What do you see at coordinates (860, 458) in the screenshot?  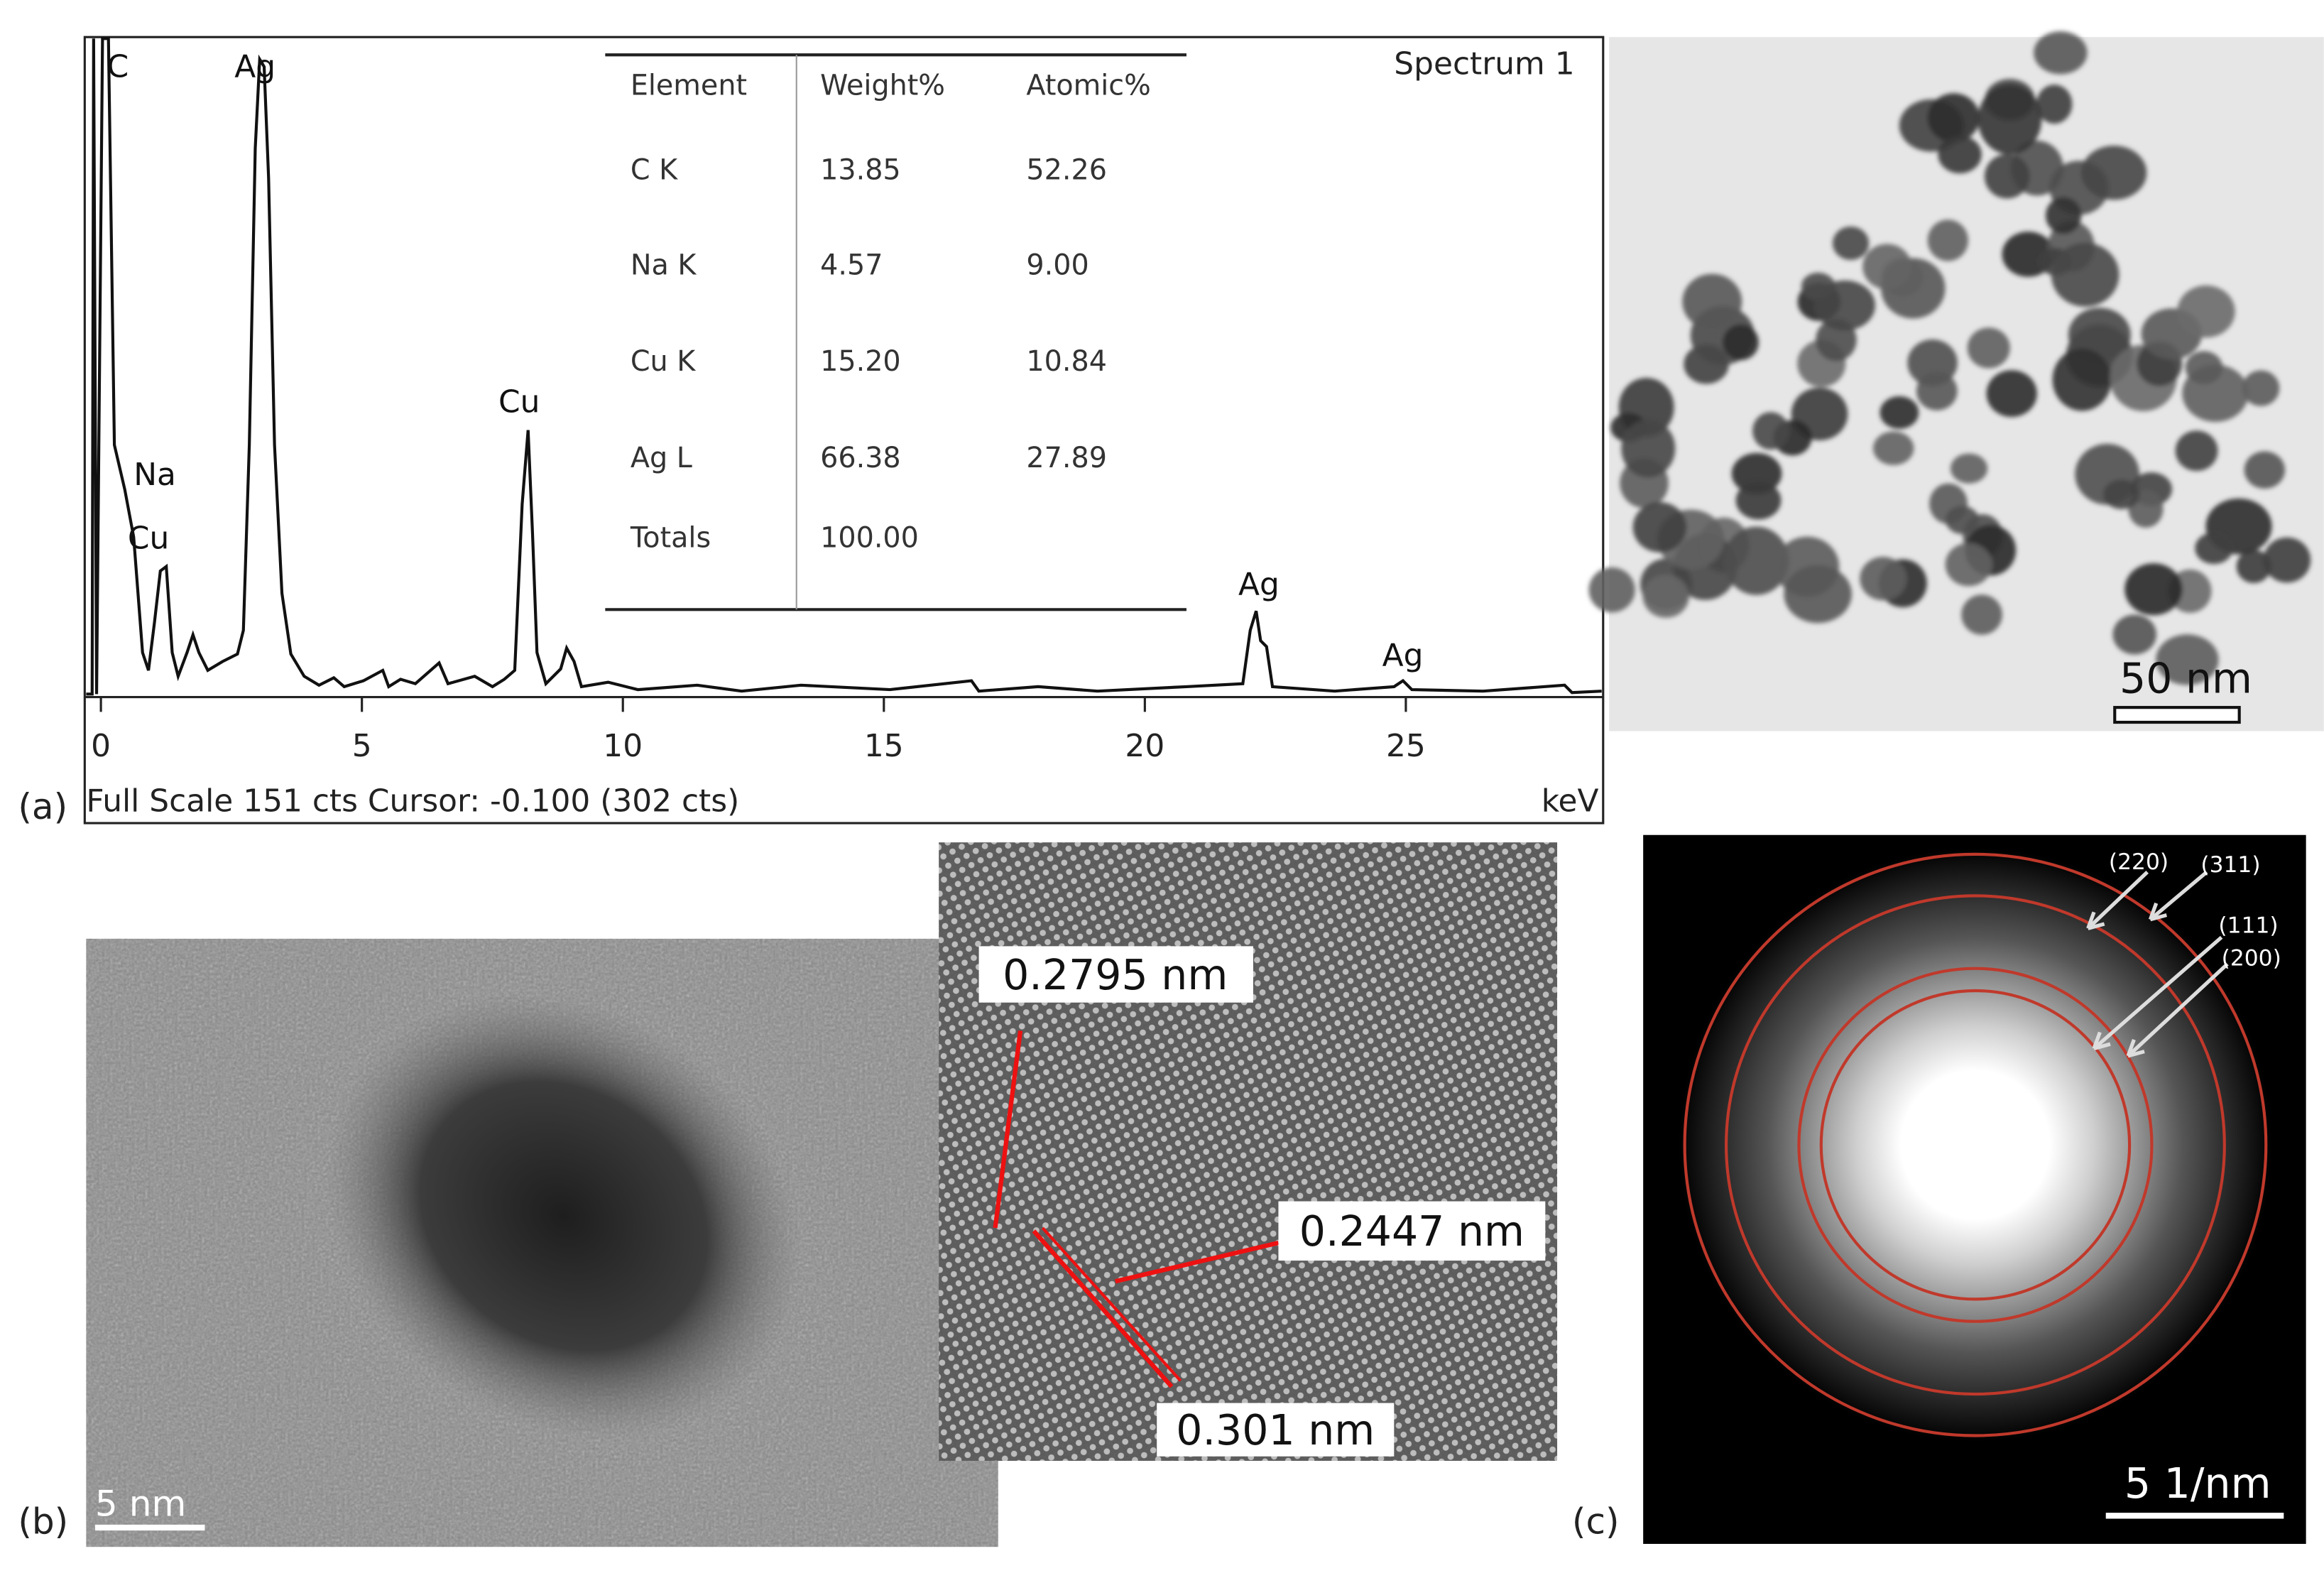 I see `table-cell: 66.38` at bounding box center [860, 458].